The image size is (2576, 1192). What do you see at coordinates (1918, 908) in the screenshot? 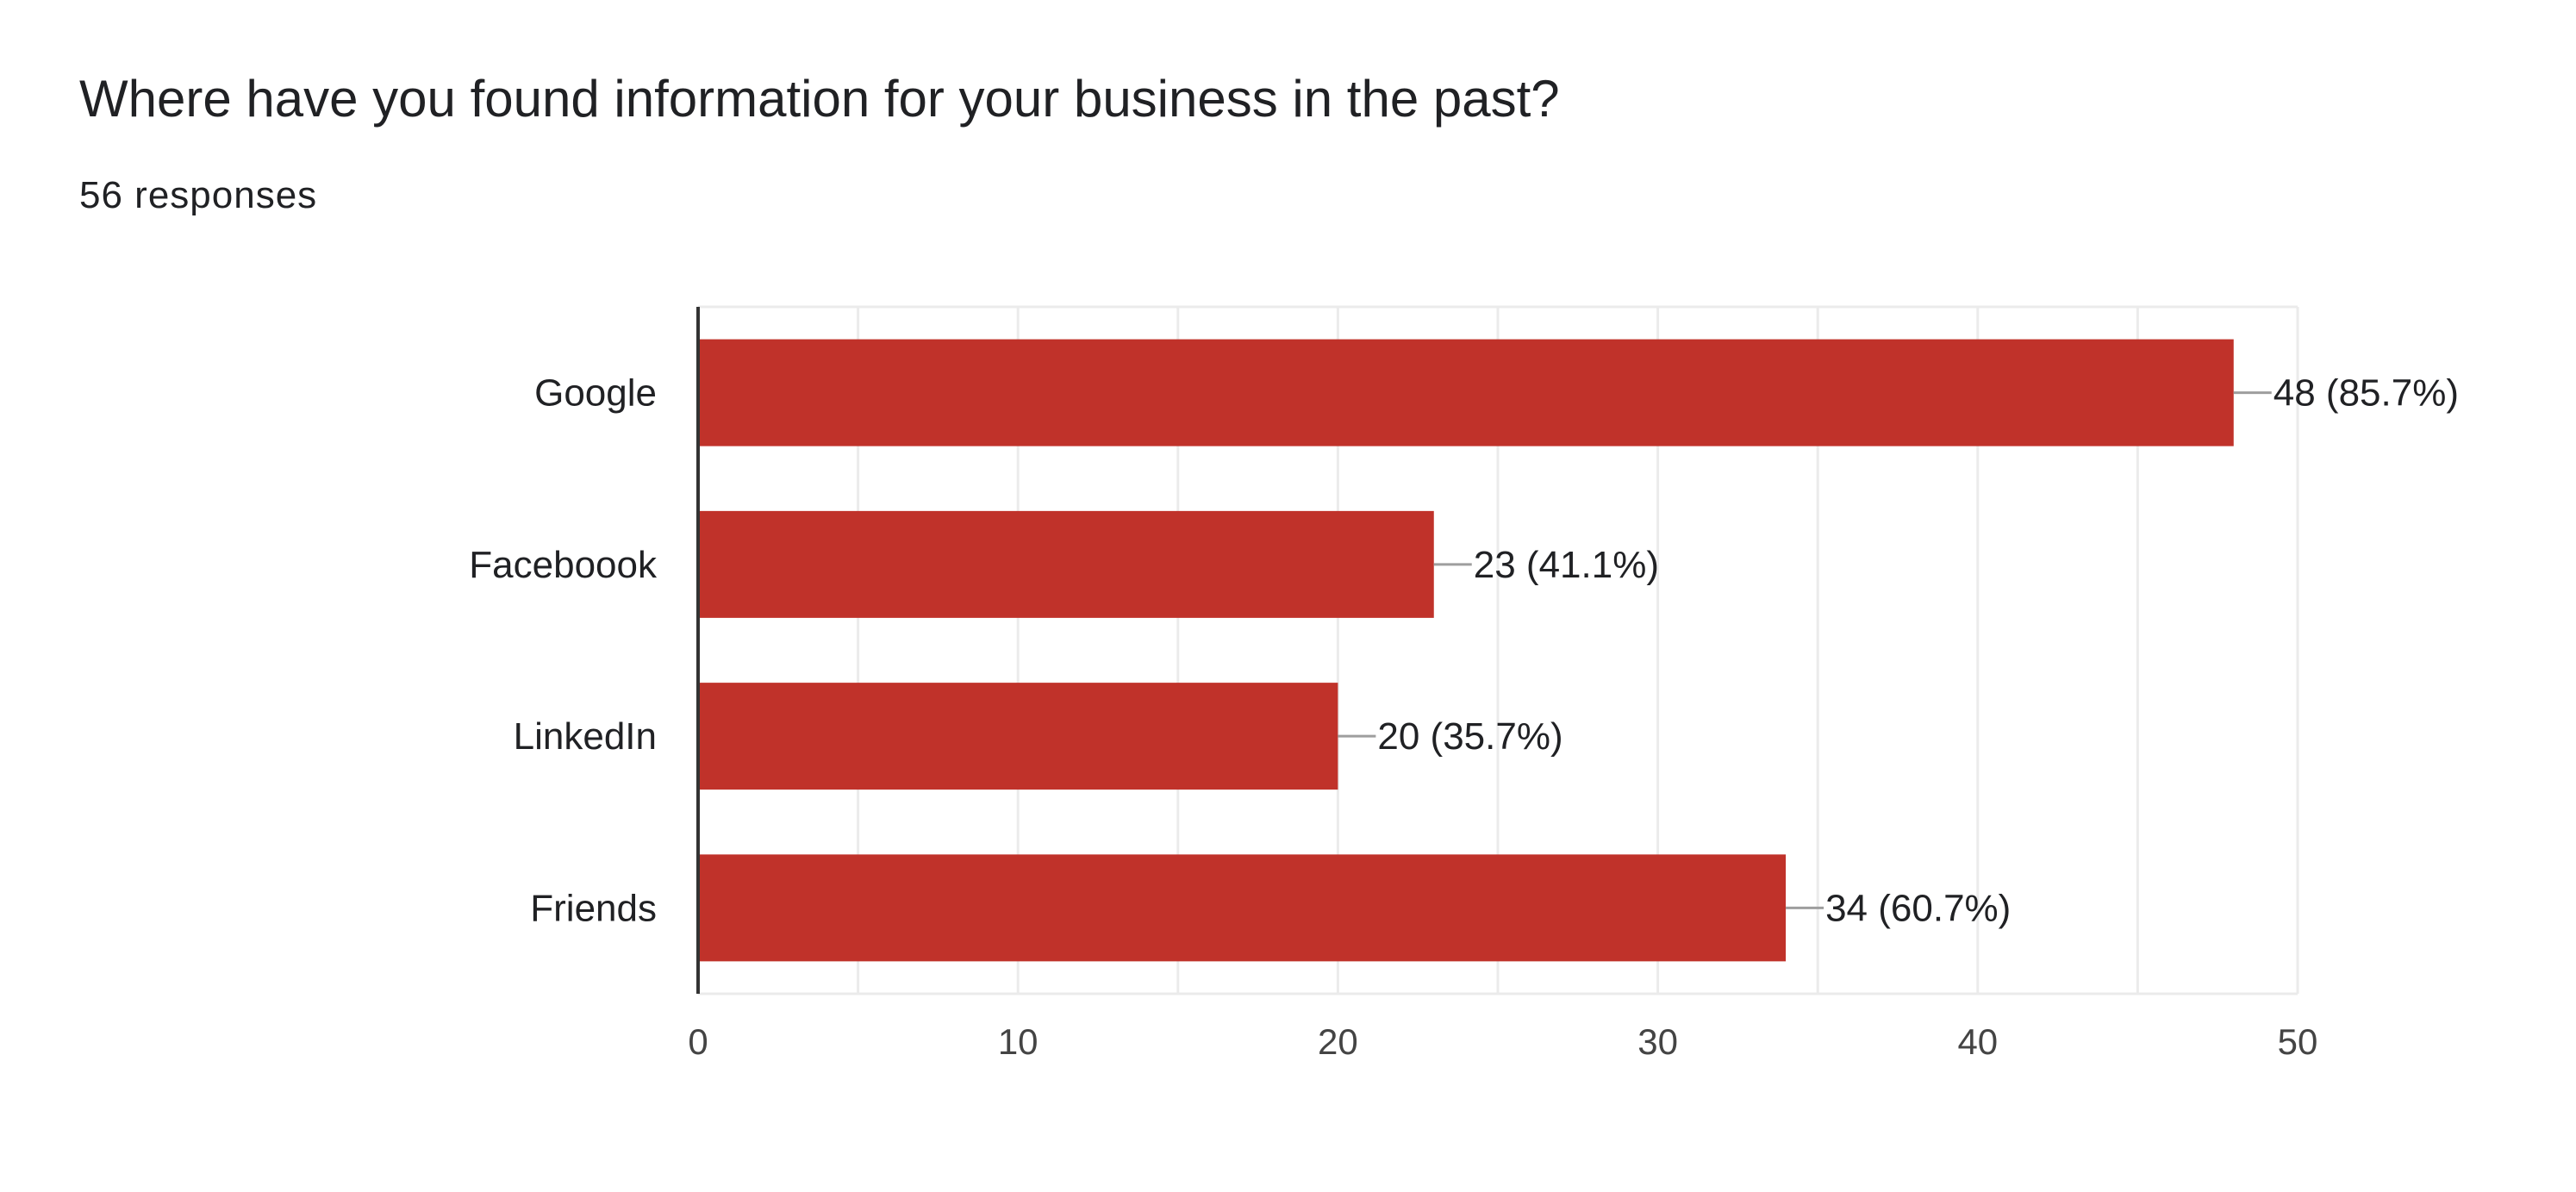
I see `data-label: 34 (60.7%)` at bounding box center [1918, 908].